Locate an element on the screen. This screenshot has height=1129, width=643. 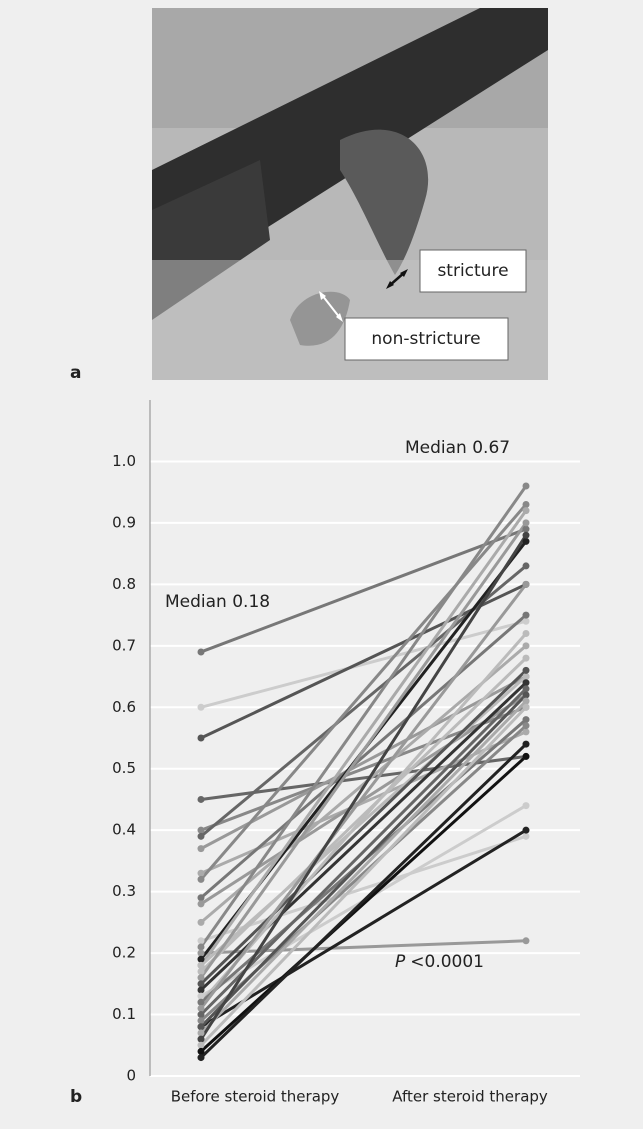
y-tick-label: 0.2 is located at coordinates (124, 953).